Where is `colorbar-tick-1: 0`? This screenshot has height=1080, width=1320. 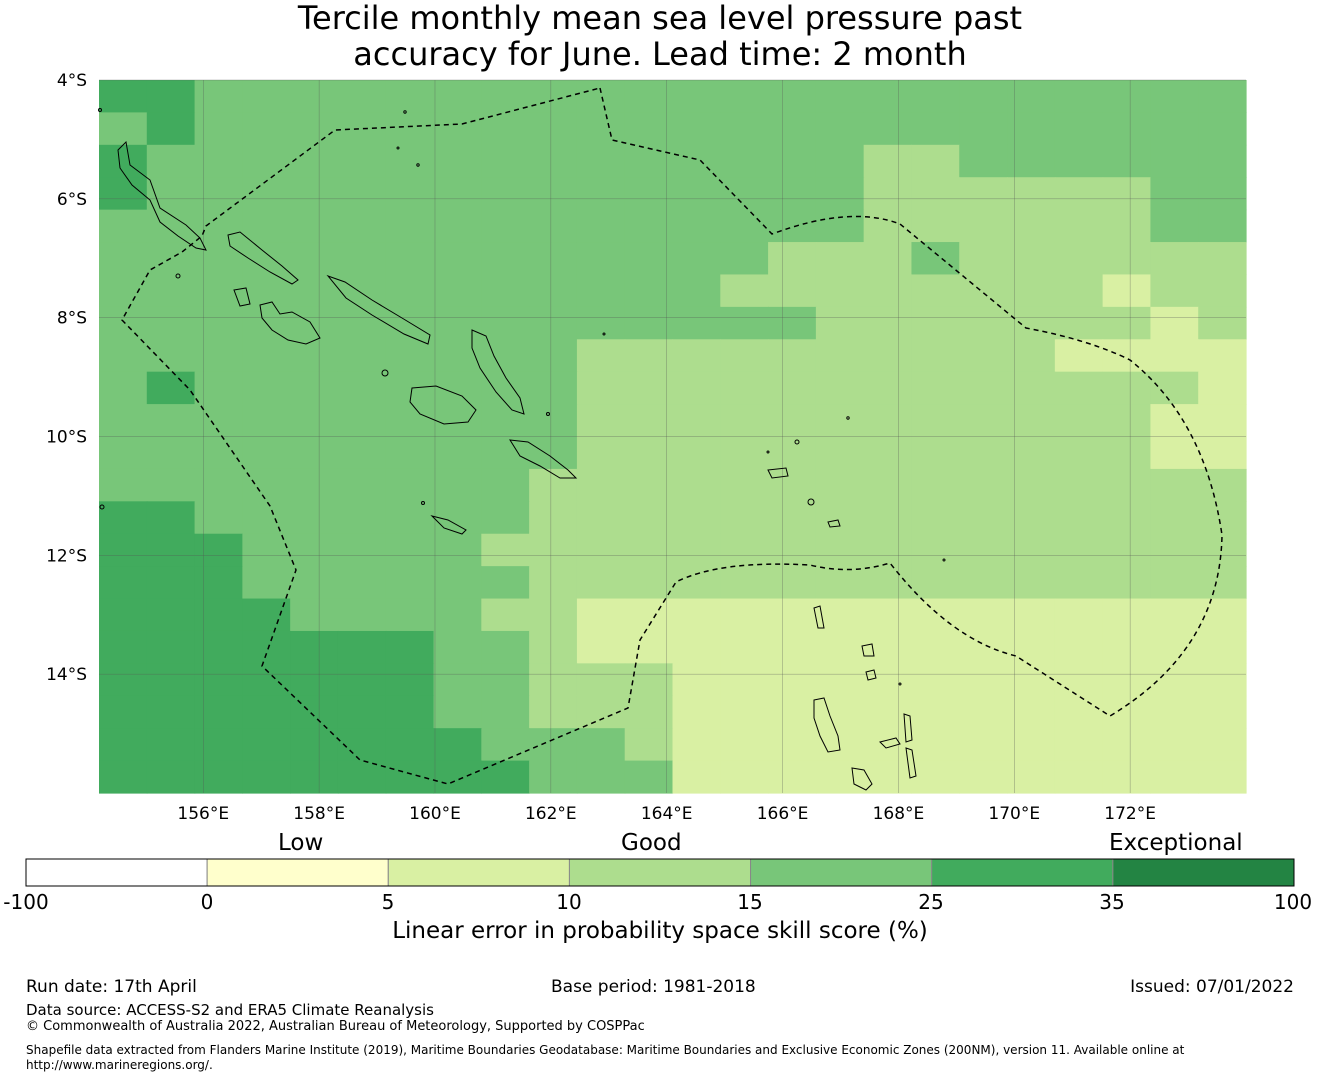 colorbar-tick-1: 0 is located at coordinates (207, 902).